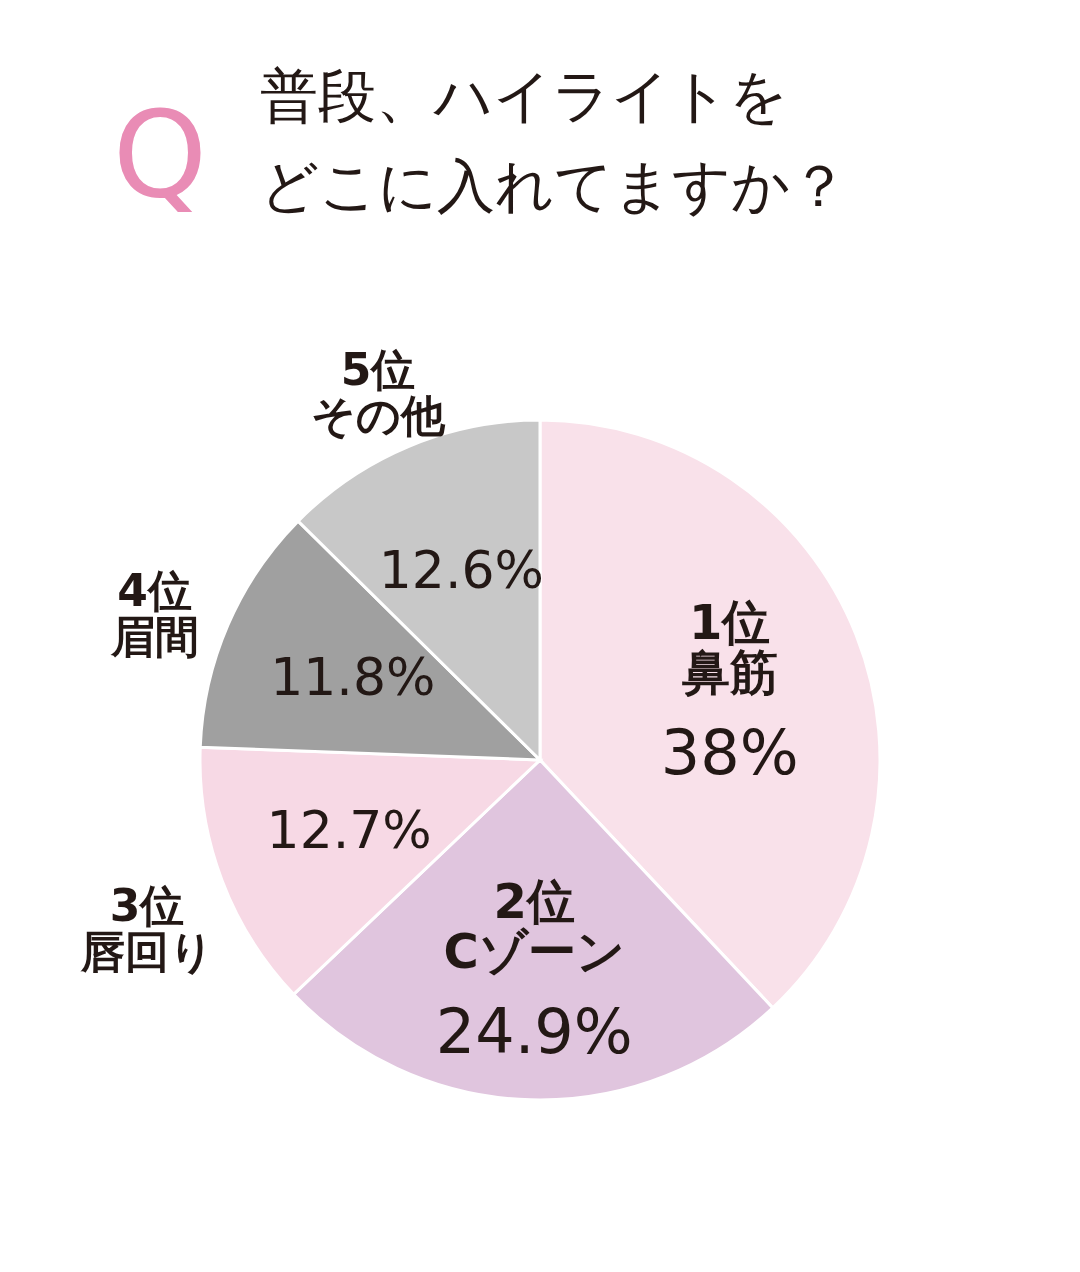  What do you see at coordinates (729, 646) in the screenshot?
I see `slice-label: 1位鼻筋` at bounding box center [729, 646].